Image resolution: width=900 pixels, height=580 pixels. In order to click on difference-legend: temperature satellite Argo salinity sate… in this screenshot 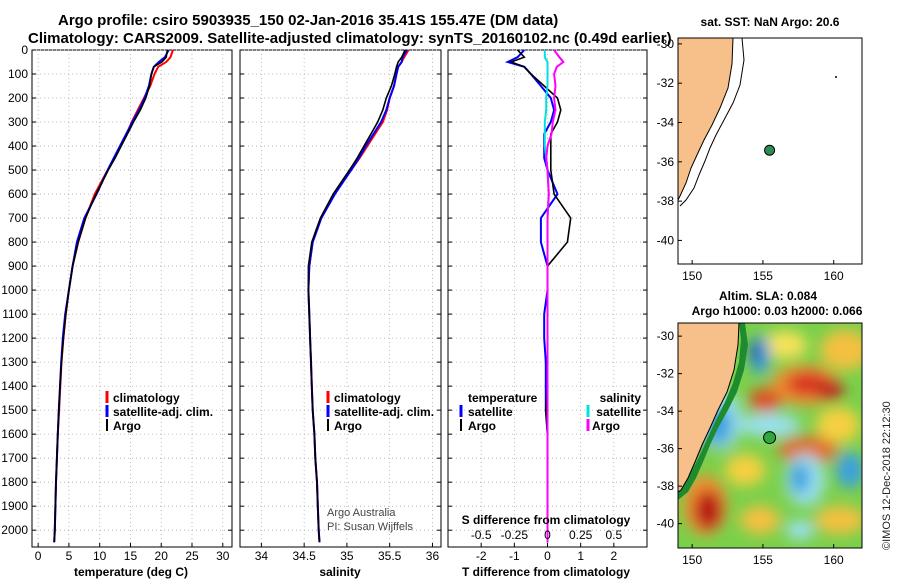, I will do `click(550, 459)`.